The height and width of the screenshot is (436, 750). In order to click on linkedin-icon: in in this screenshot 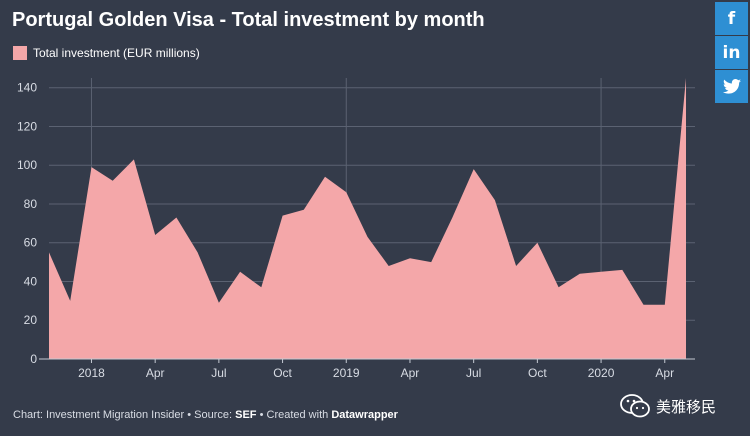, I will do `click(731, 52)`.